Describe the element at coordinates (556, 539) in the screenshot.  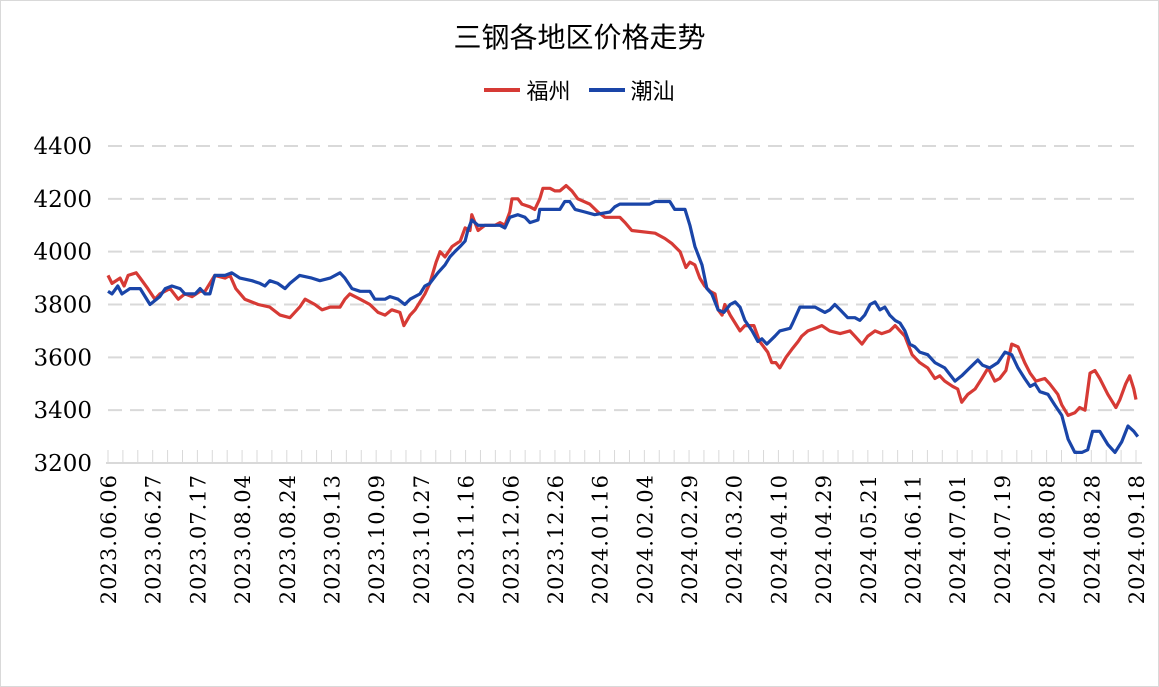
I see `x-tick-label: 2023.12.26` at that location.